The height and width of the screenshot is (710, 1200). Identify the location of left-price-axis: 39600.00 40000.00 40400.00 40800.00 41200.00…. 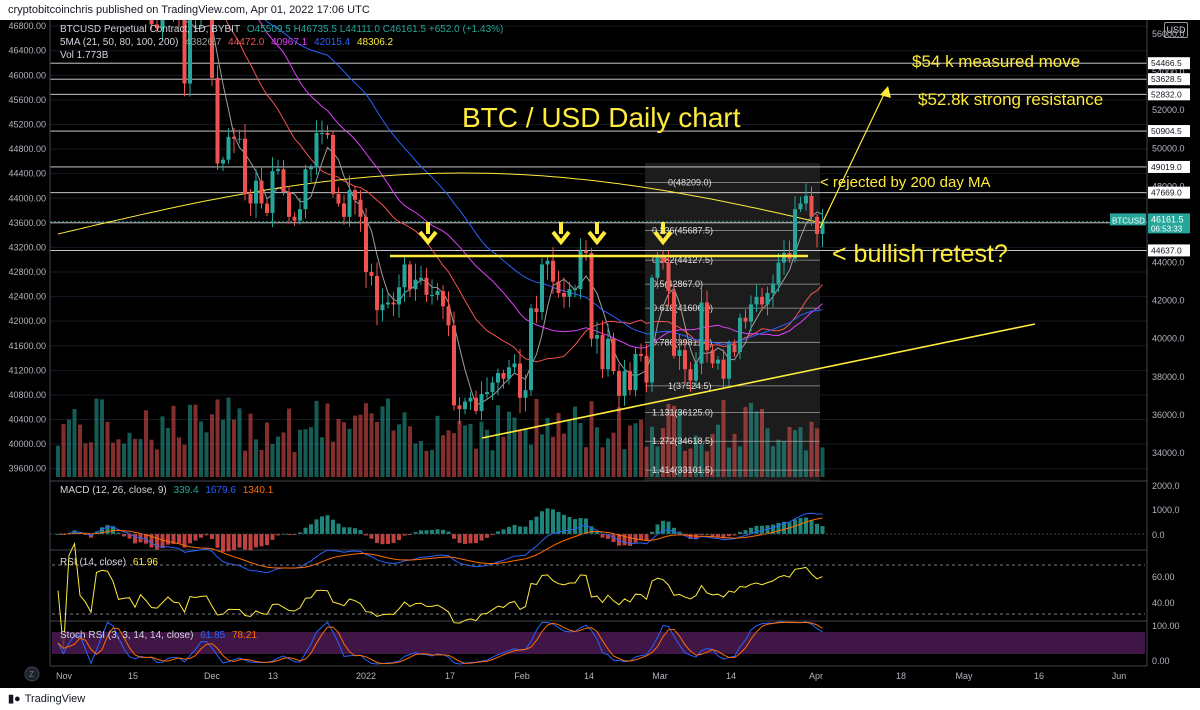
(27, 247).